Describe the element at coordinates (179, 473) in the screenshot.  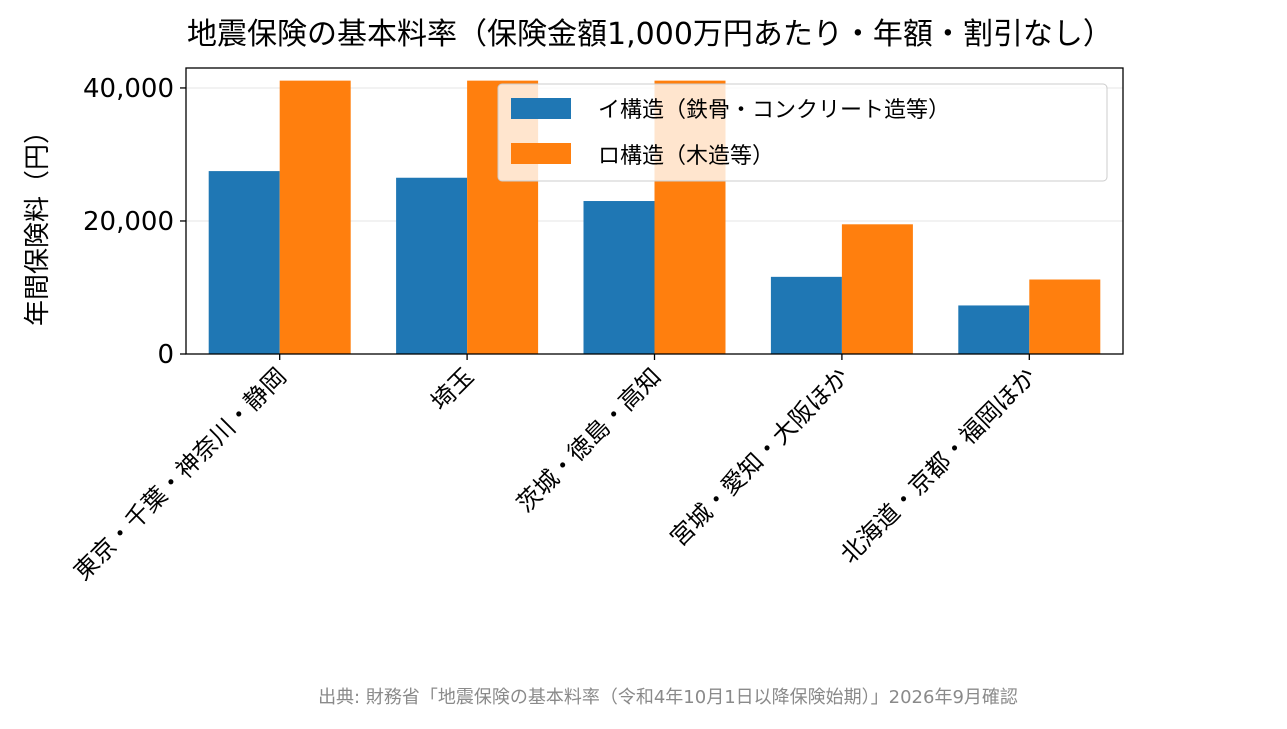
I see `x-tick-label: 東京・千葉・神奈川・静岡` at that location.